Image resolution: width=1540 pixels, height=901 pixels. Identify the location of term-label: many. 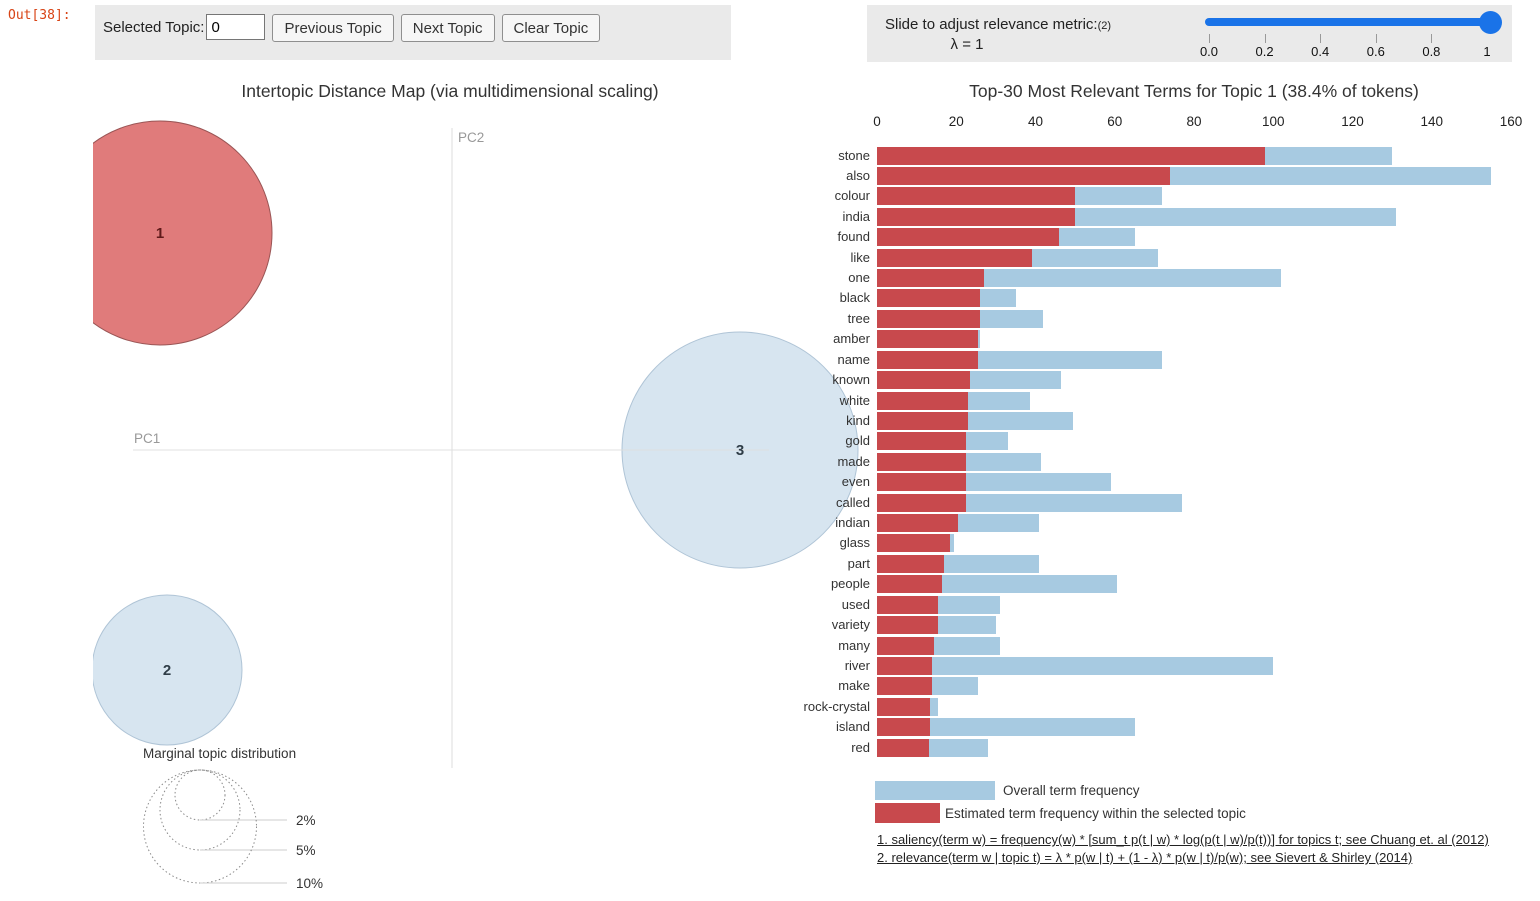
(854, 645).